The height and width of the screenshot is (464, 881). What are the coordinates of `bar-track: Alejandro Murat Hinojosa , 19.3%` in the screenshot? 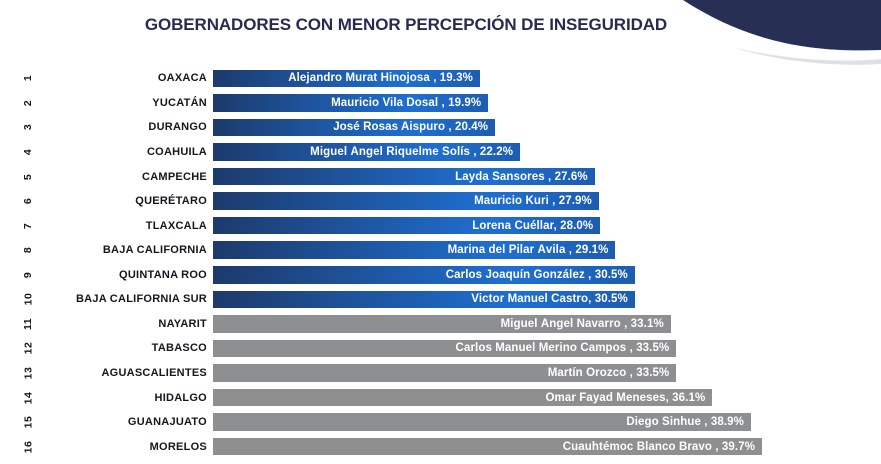 It's located at (547, 78).